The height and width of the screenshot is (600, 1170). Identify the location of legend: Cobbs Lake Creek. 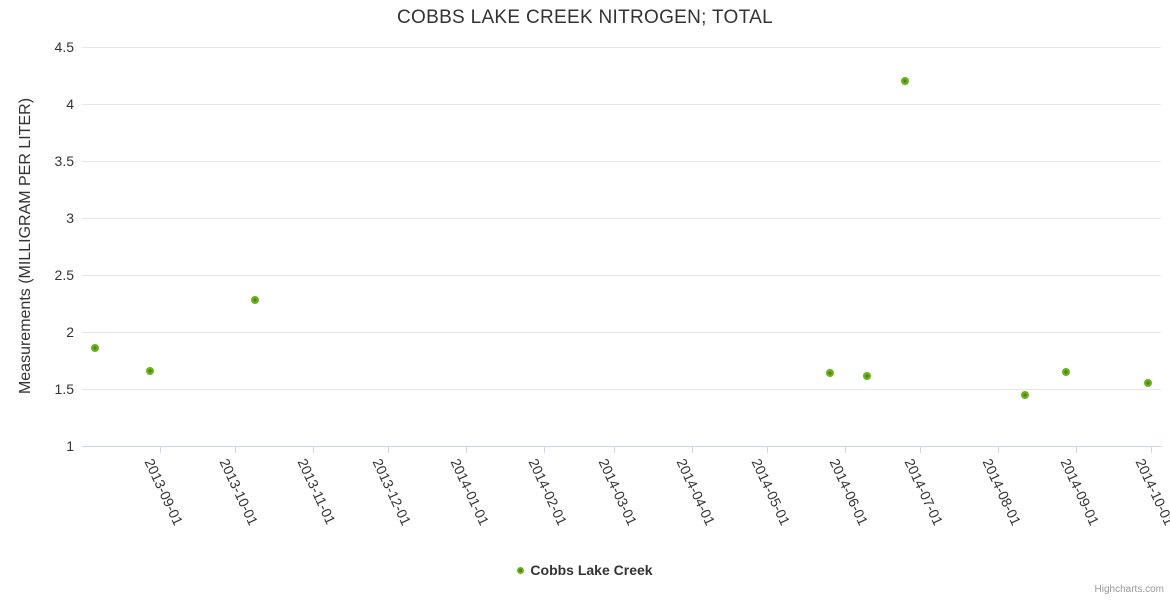
(585, 570).